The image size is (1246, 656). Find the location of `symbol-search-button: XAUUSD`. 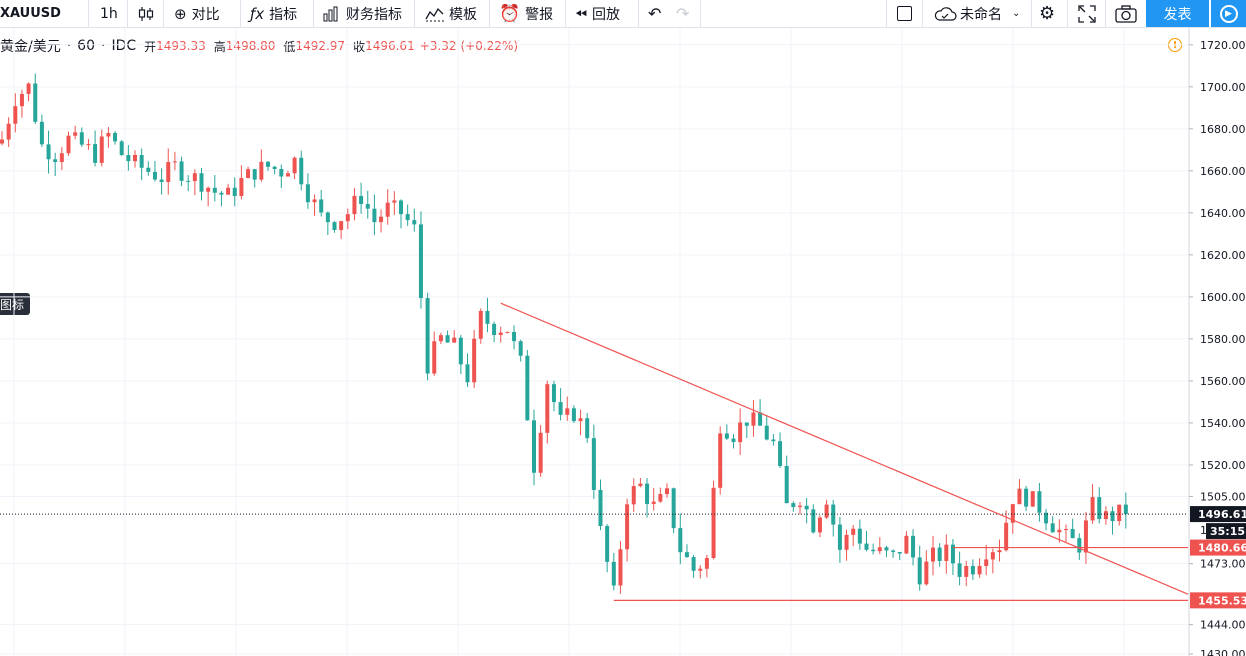

symbol-search-button: XAUUSD is located at coordinates (44, 13).